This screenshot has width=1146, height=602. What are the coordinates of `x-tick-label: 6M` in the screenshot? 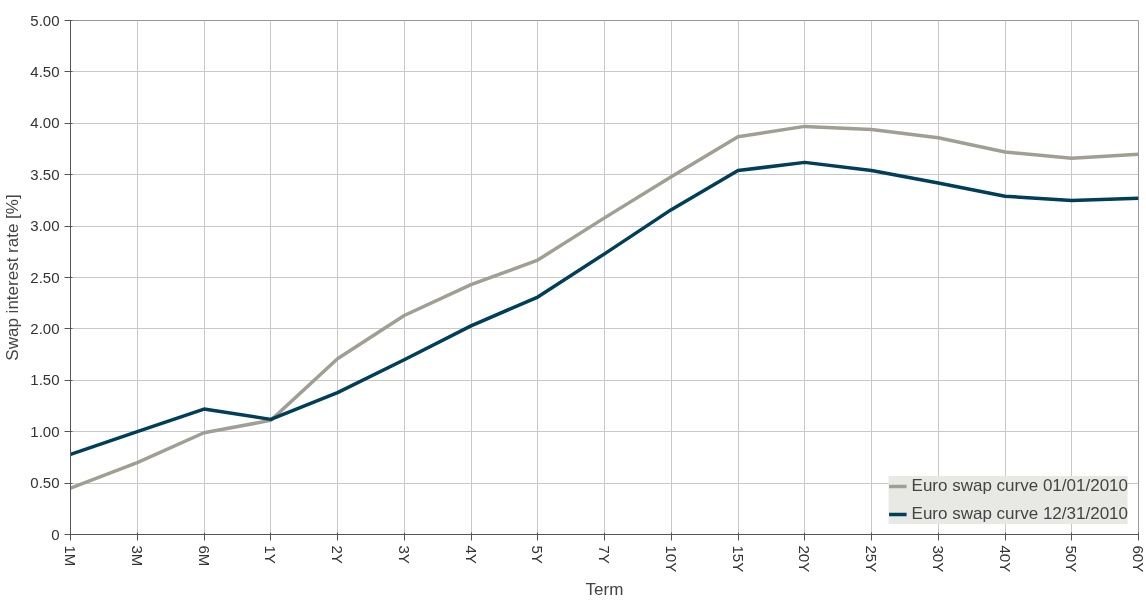 It's located at (204, 556).